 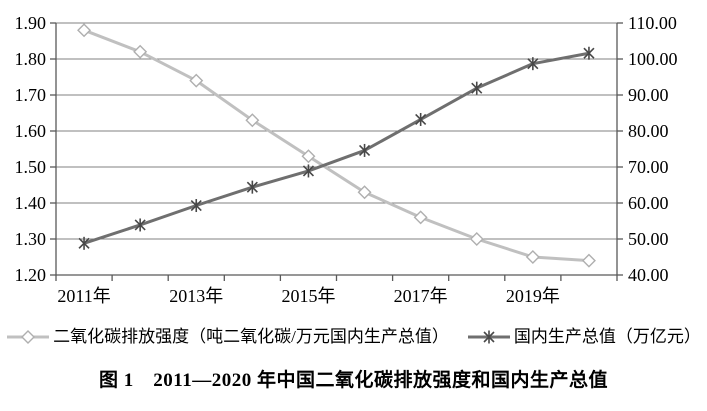 I want to click on svg-text: 2017年, so click(x=421, y=296).